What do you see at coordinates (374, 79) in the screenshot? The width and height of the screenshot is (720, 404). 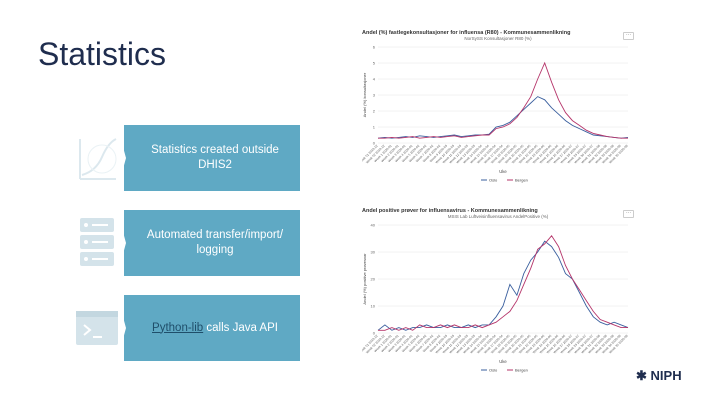 I see `y-tick-label: 4` at bounding box center [374, 79].